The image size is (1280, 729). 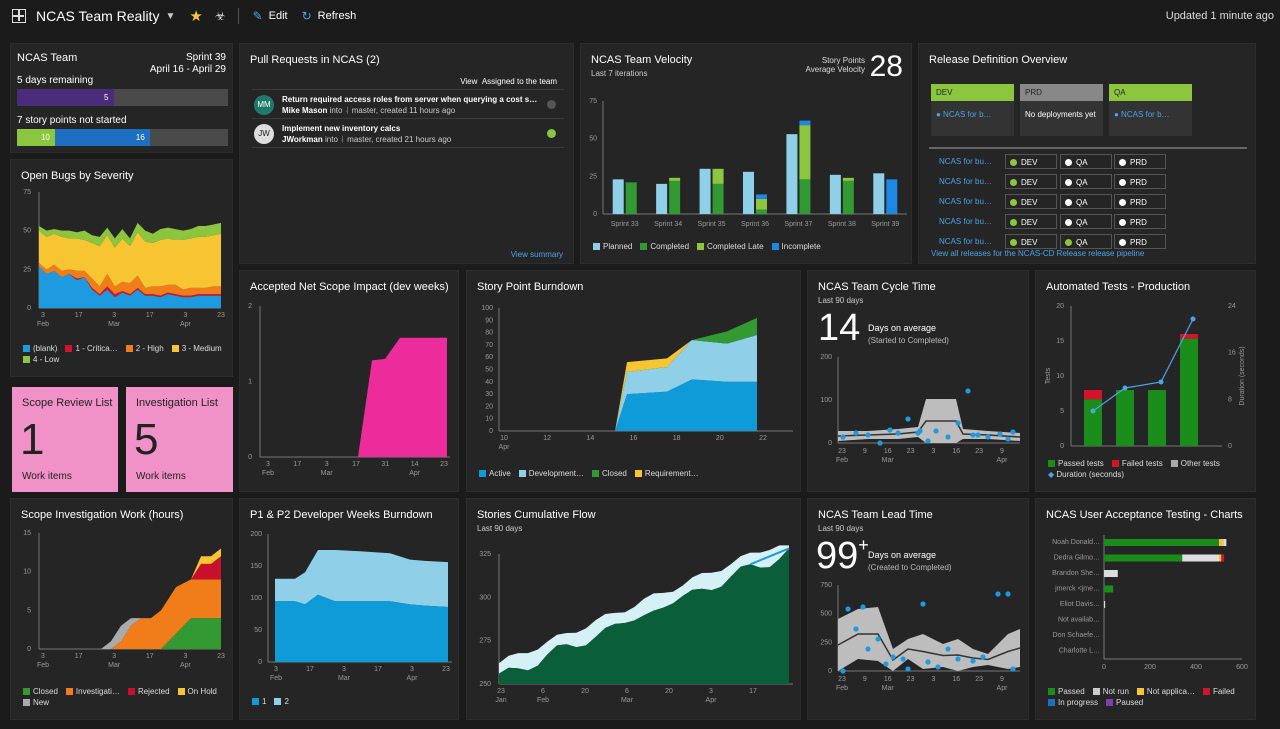 What do you see at coordinates (220, 16) in the screenshot?
I see `team-members-icon: ☣` at bounding box center [220, 16].